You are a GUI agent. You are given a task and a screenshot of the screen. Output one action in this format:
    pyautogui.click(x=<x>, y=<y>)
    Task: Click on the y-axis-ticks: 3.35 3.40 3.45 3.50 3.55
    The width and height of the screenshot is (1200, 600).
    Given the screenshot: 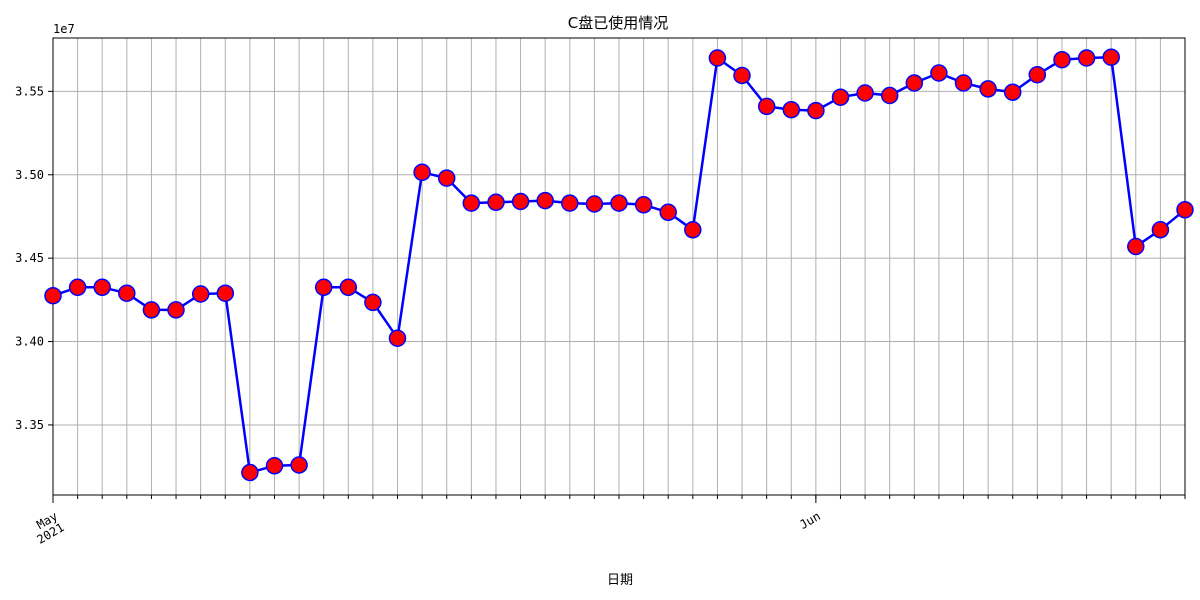 What is the action you would take?
    pyautogui.click(x=34, y=258)
    